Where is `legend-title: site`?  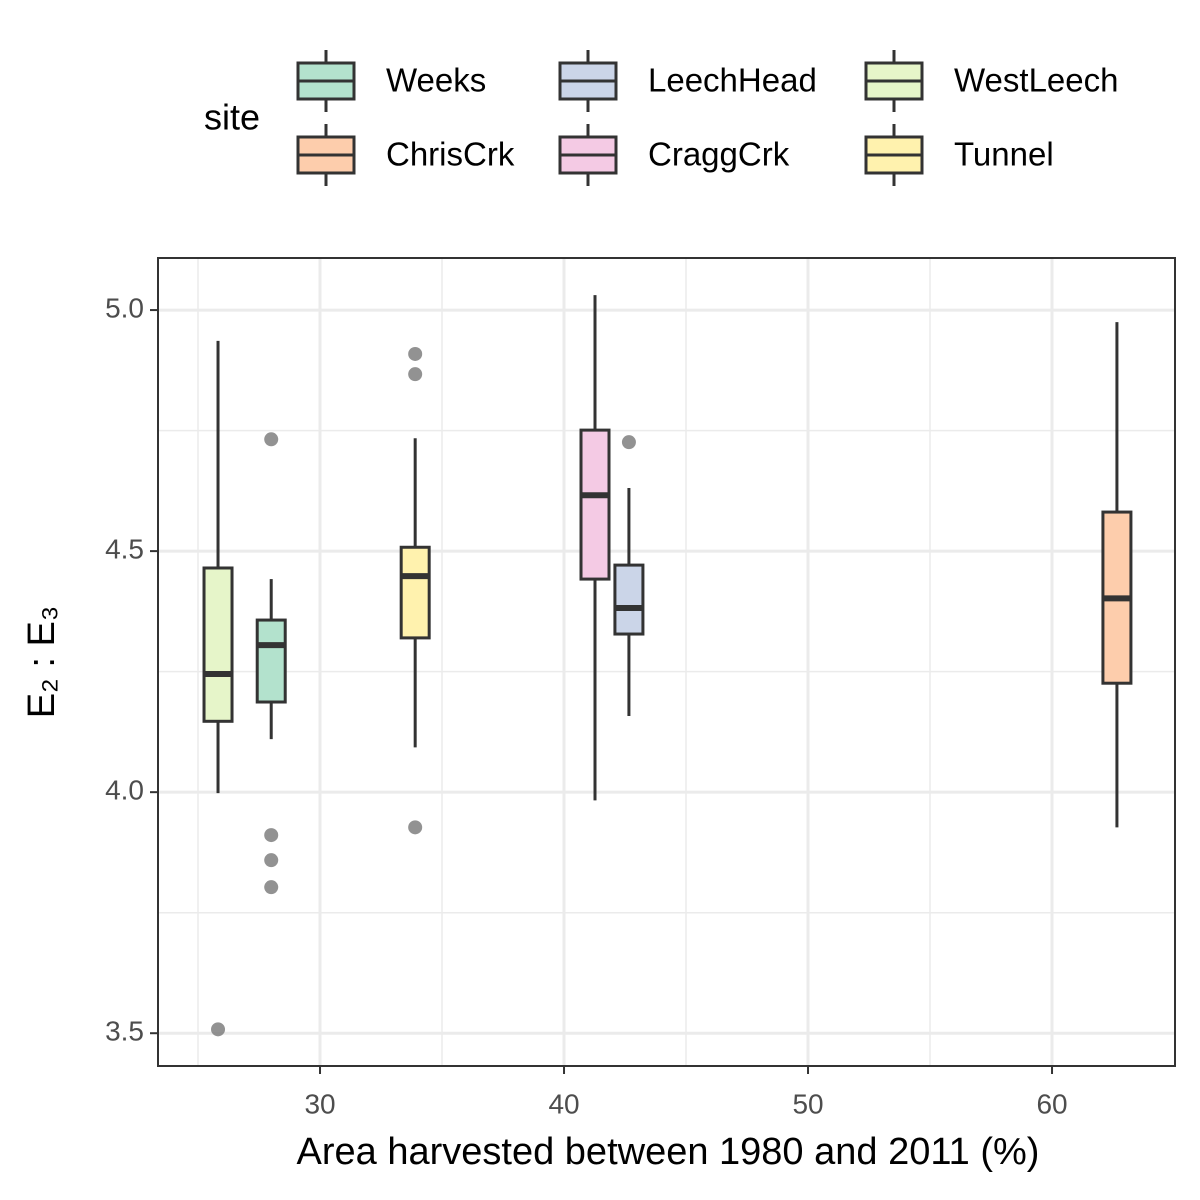 legend-title: site is located at coordinates (232, 117).